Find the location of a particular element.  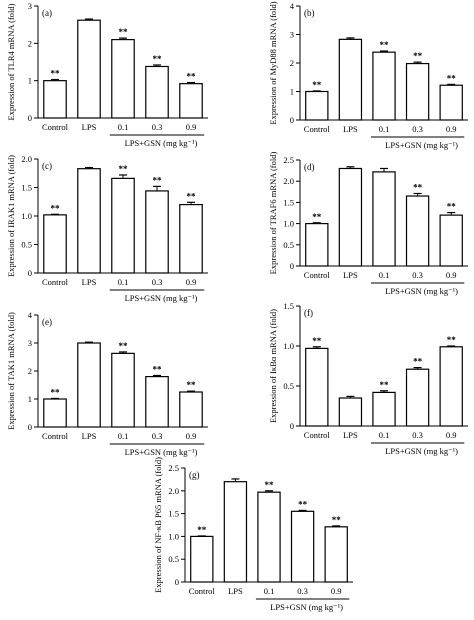

y-tick-label: 1 is located at coordinates (30, 81).